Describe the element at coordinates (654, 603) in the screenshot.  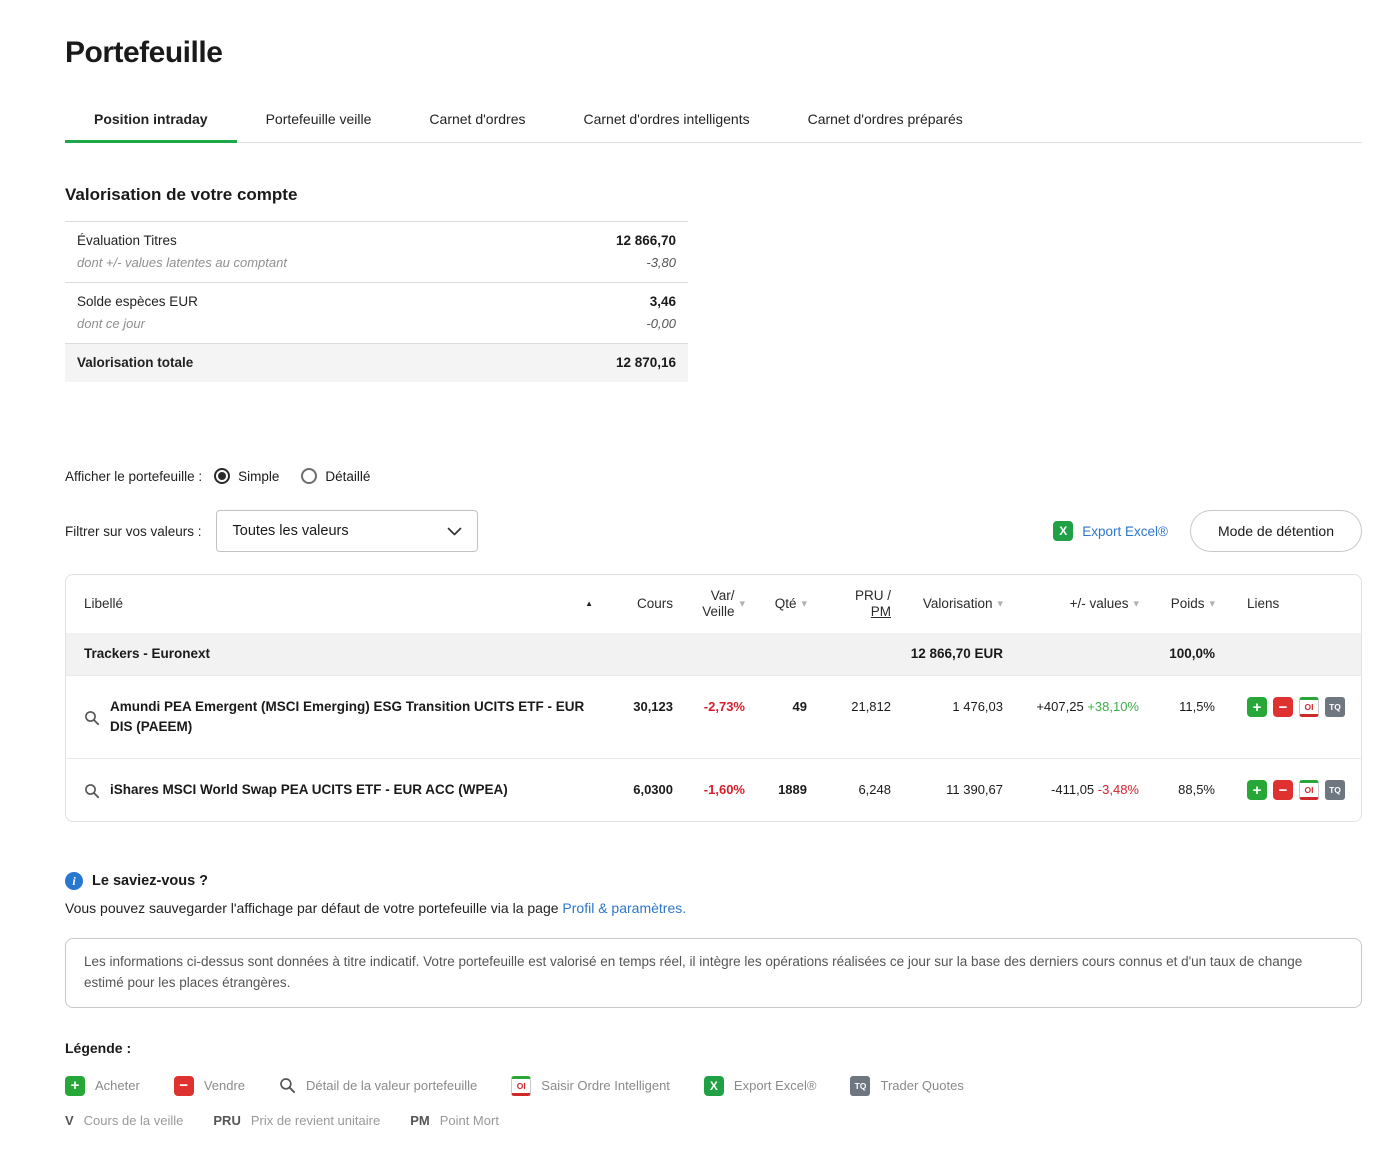
I see `column-header-cours: Cours` at that location.